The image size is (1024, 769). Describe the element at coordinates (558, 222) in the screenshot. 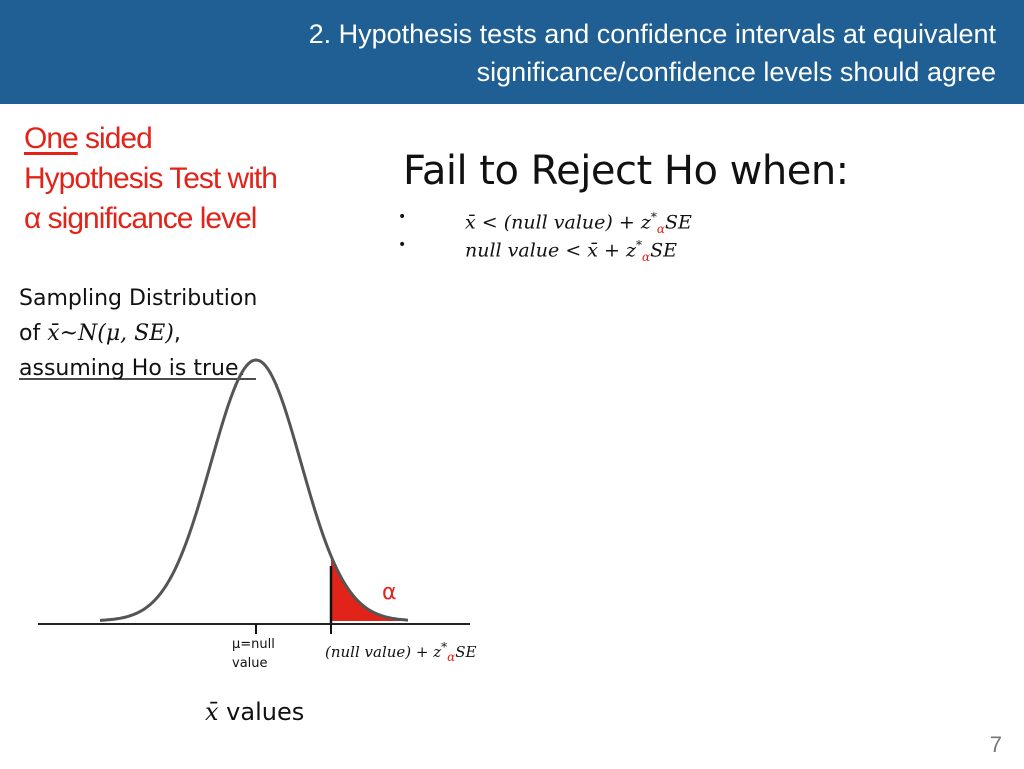

I see `formula-lhs: x̄ < (null value) + z` at that location.